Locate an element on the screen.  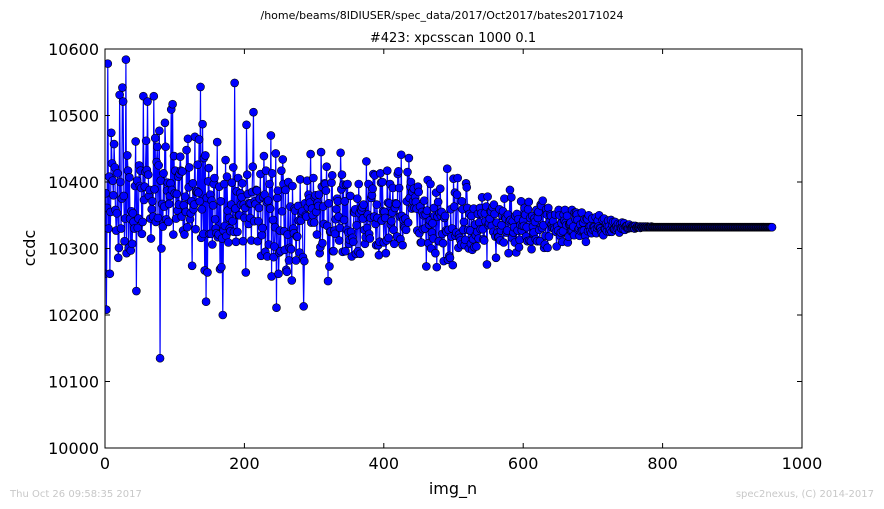
x-tick-label: 400 is located at coordinates (384, 463).